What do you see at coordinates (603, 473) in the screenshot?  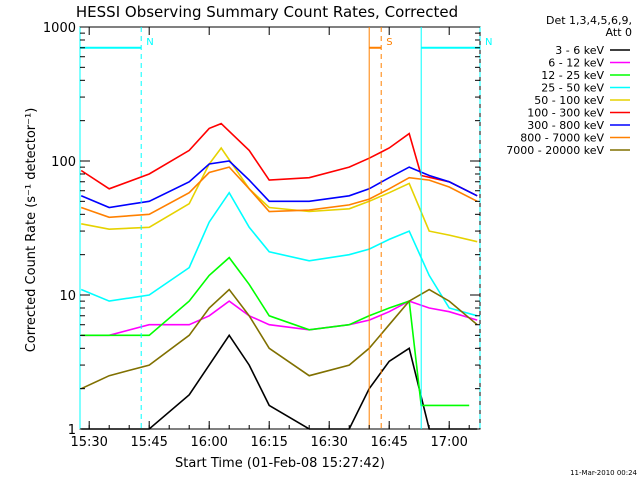 I see `timestamp: 11-Mar-2010 00:24` at bounding box center [603, 473].